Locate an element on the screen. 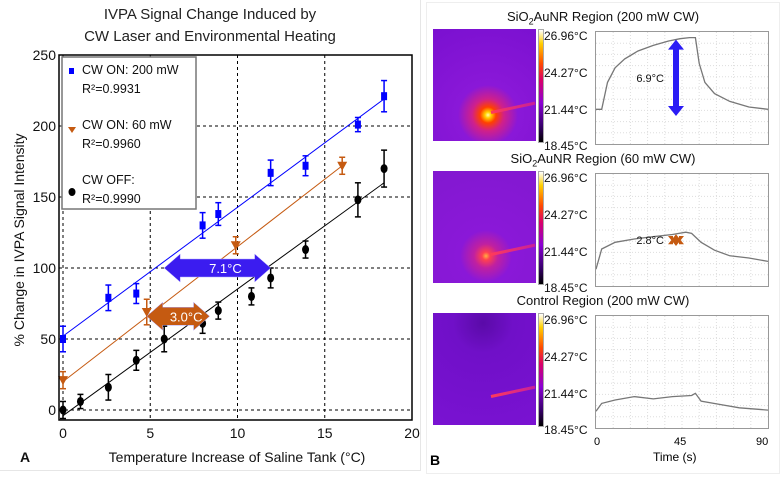  time-tick-0: 0 is located at coordinates (597, 442).